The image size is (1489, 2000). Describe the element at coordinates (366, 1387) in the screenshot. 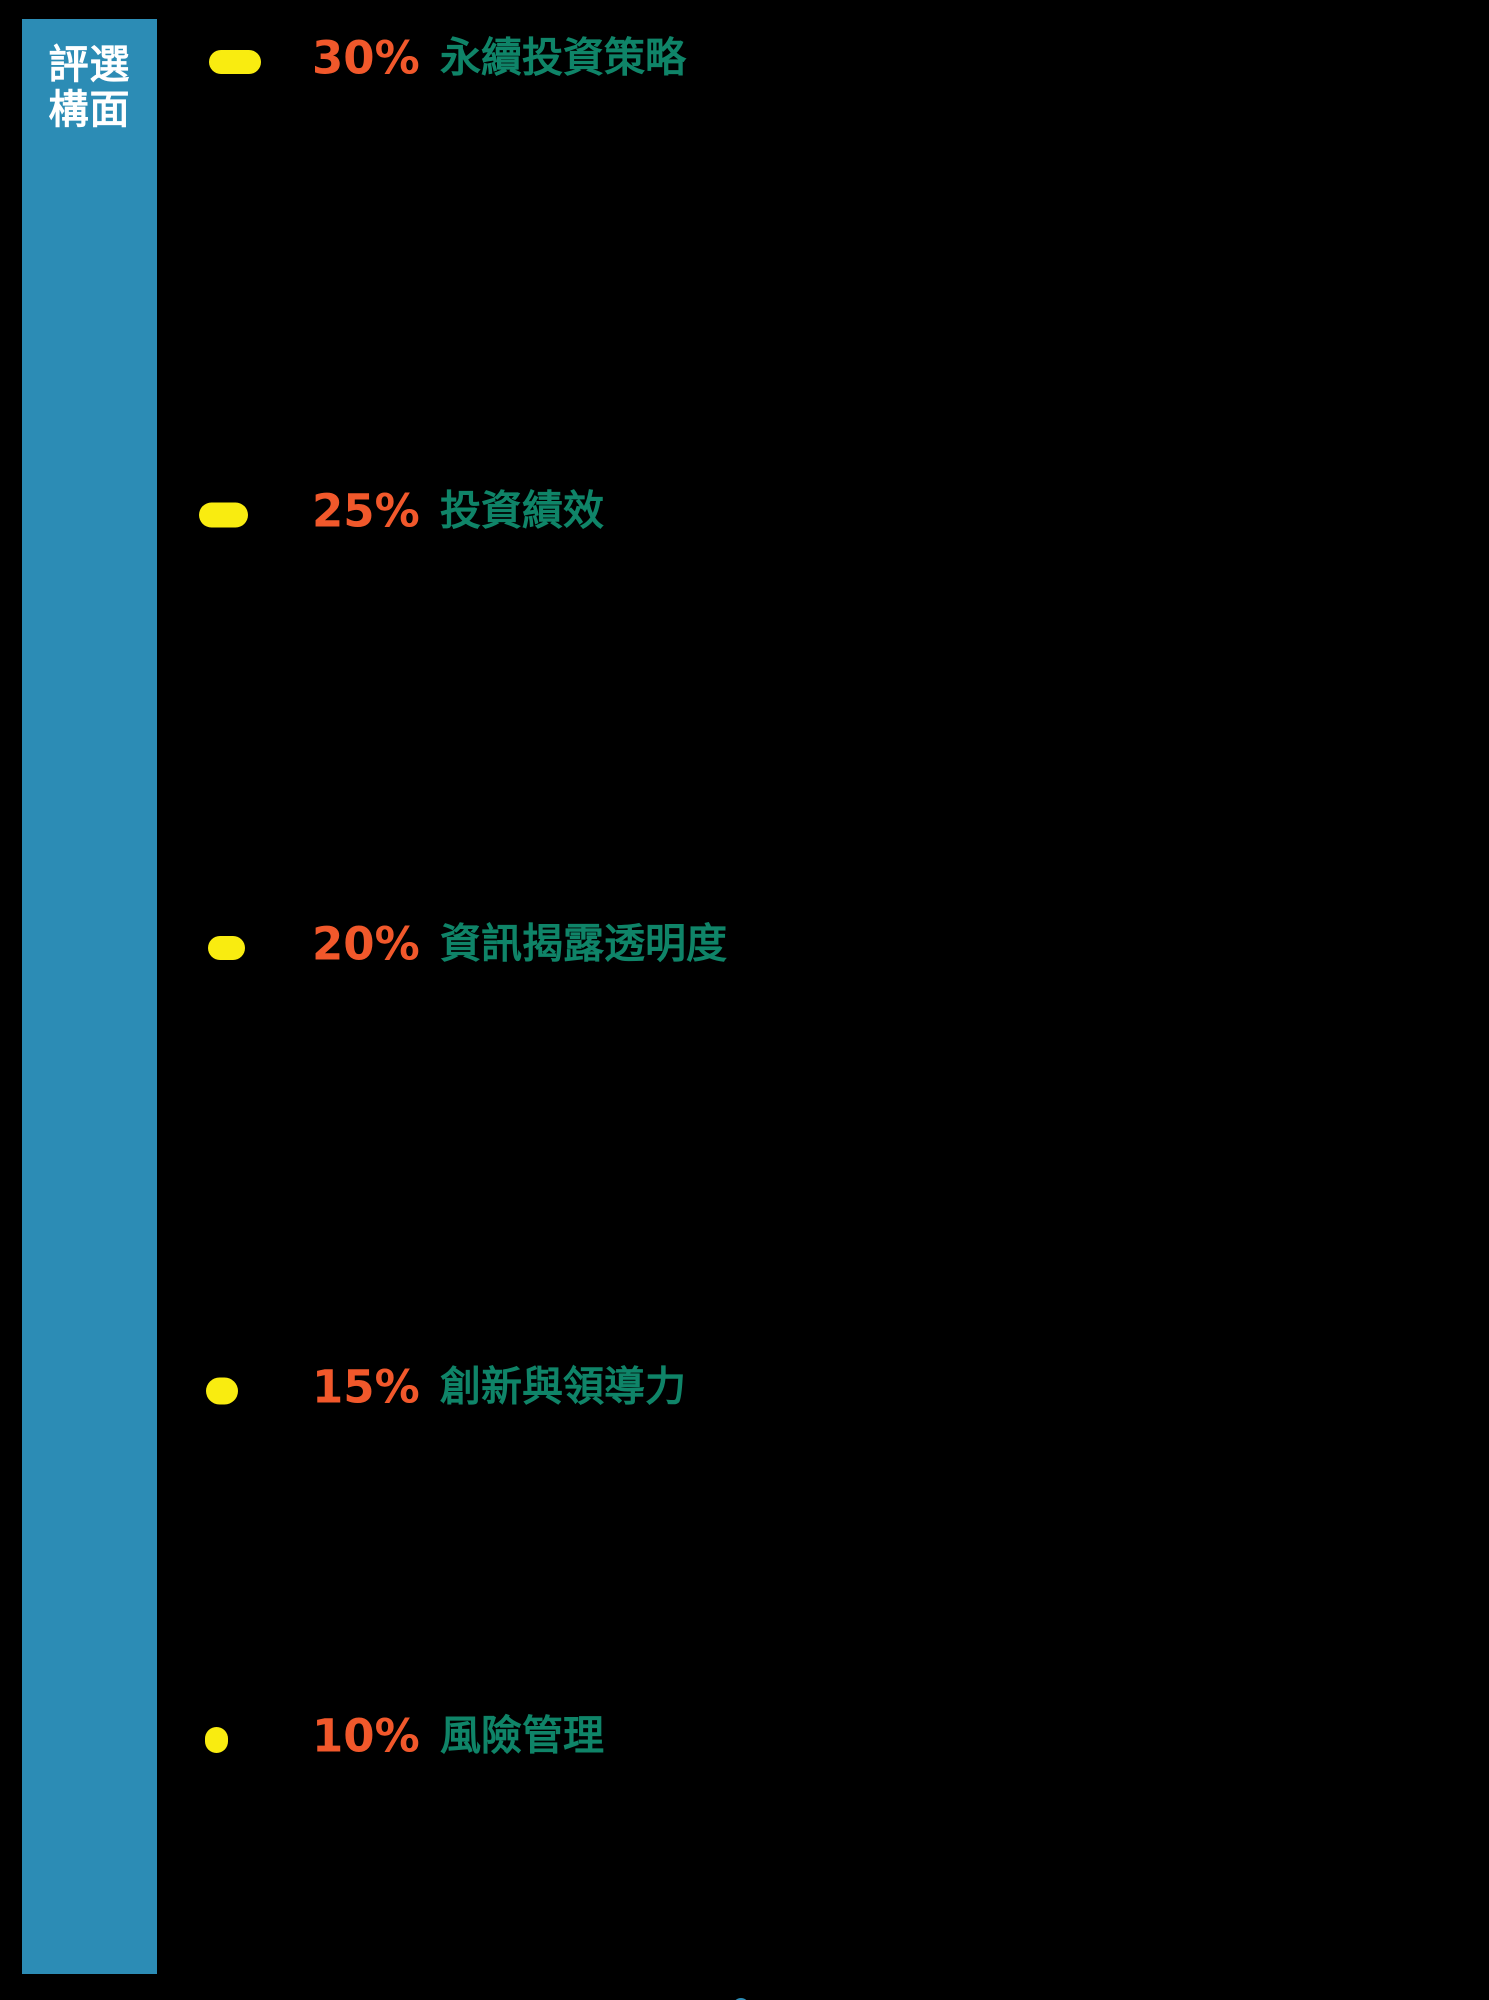

I see `weight-percent: 15%` at that location.